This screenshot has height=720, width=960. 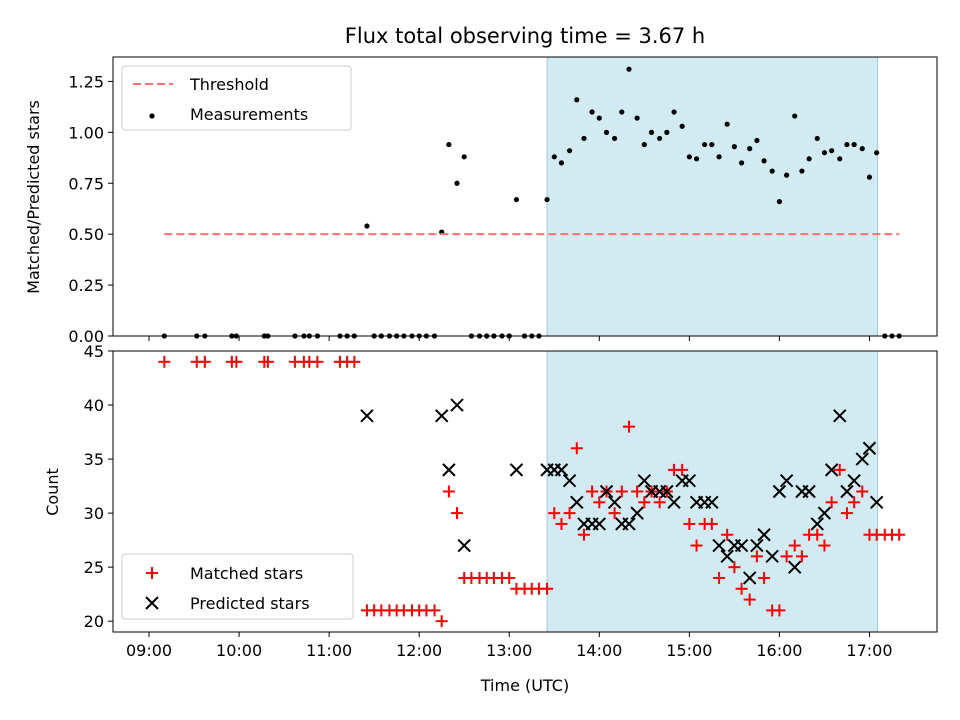 I want to click on legend-matched-label: Matched stars, so click(x=246, y=573).